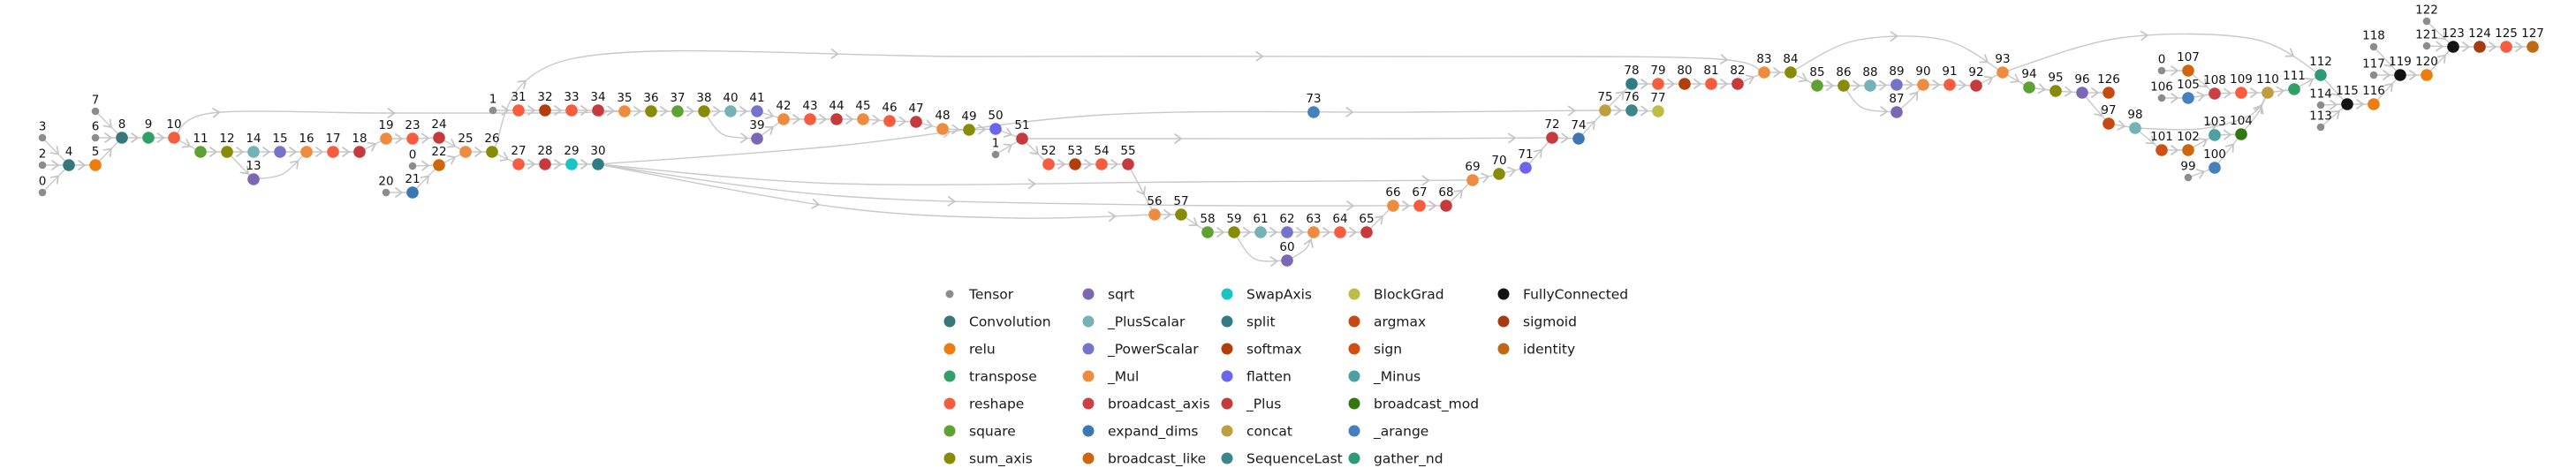  I want to click on graph-node-0b, so click(413, 166).